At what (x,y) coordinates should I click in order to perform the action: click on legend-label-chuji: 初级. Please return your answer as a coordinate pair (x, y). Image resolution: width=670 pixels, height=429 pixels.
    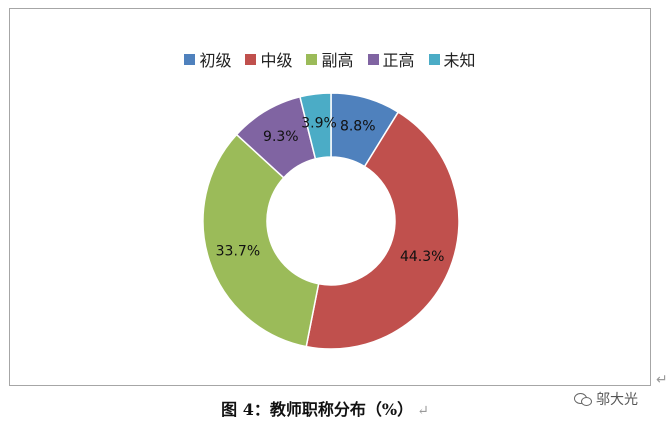
    Looking at the image, I should click on (215, 60).